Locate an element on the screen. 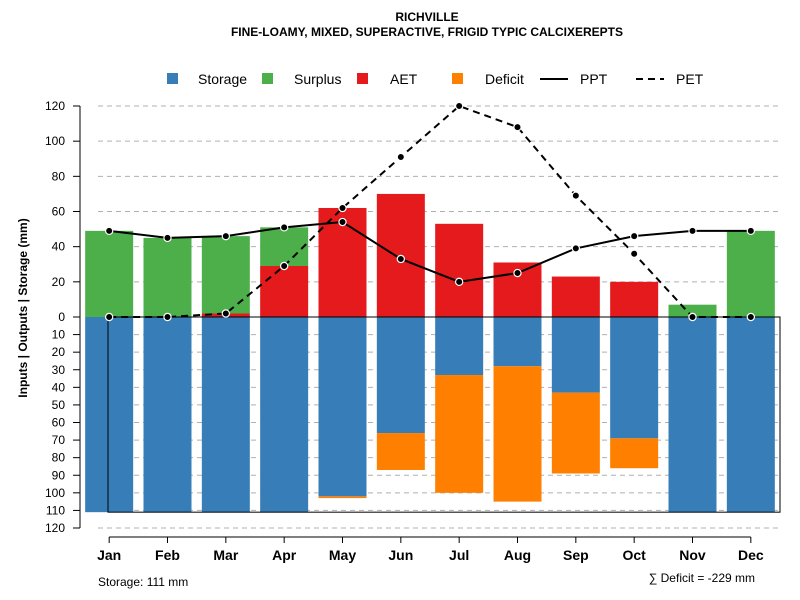 The image size is (800, 600). legend-label: Surplus is located at coordinates (317, 79).